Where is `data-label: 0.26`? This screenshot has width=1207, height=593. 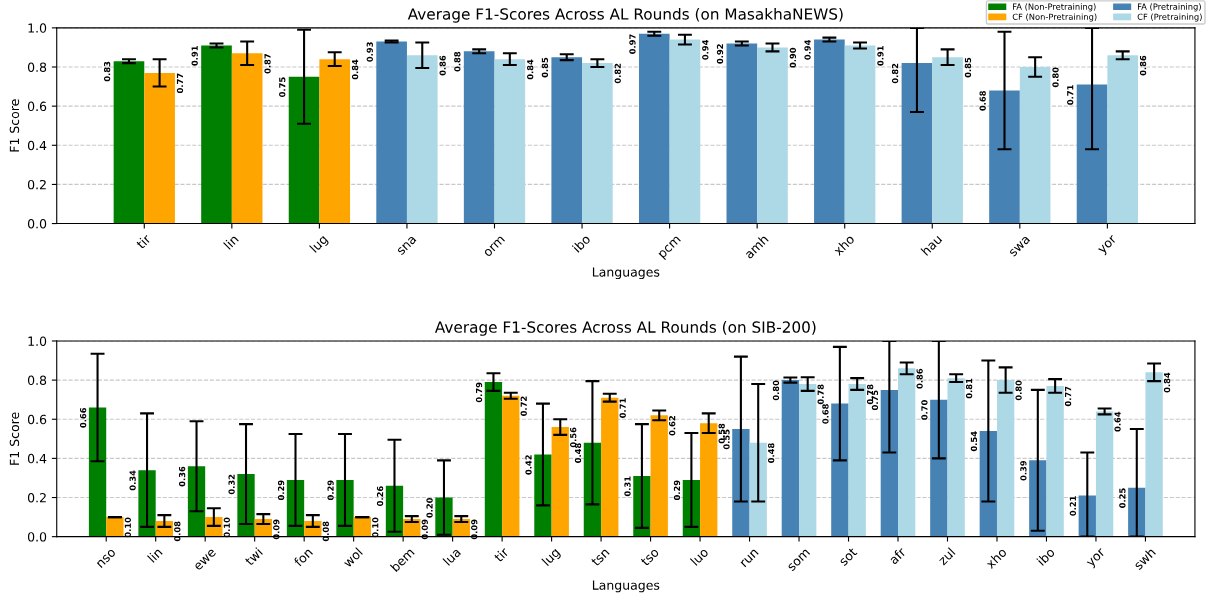
data-label: 0.26 is located at coordinates (380, 496).